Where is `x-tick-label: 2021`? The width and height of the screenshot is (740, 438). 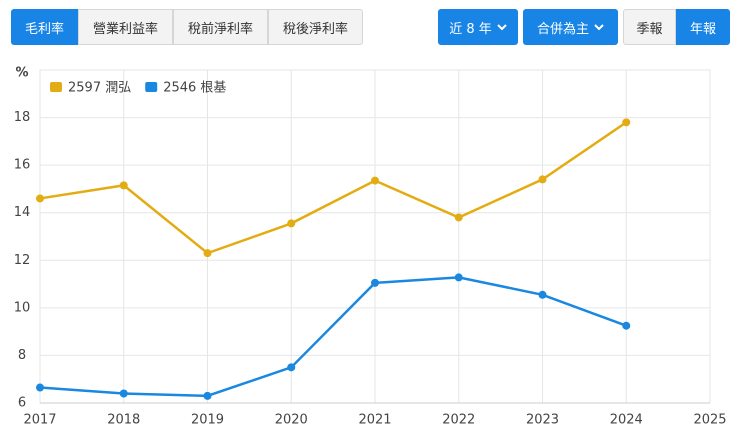
x-tick-label: 2021 is located at coordinates (374, 420).